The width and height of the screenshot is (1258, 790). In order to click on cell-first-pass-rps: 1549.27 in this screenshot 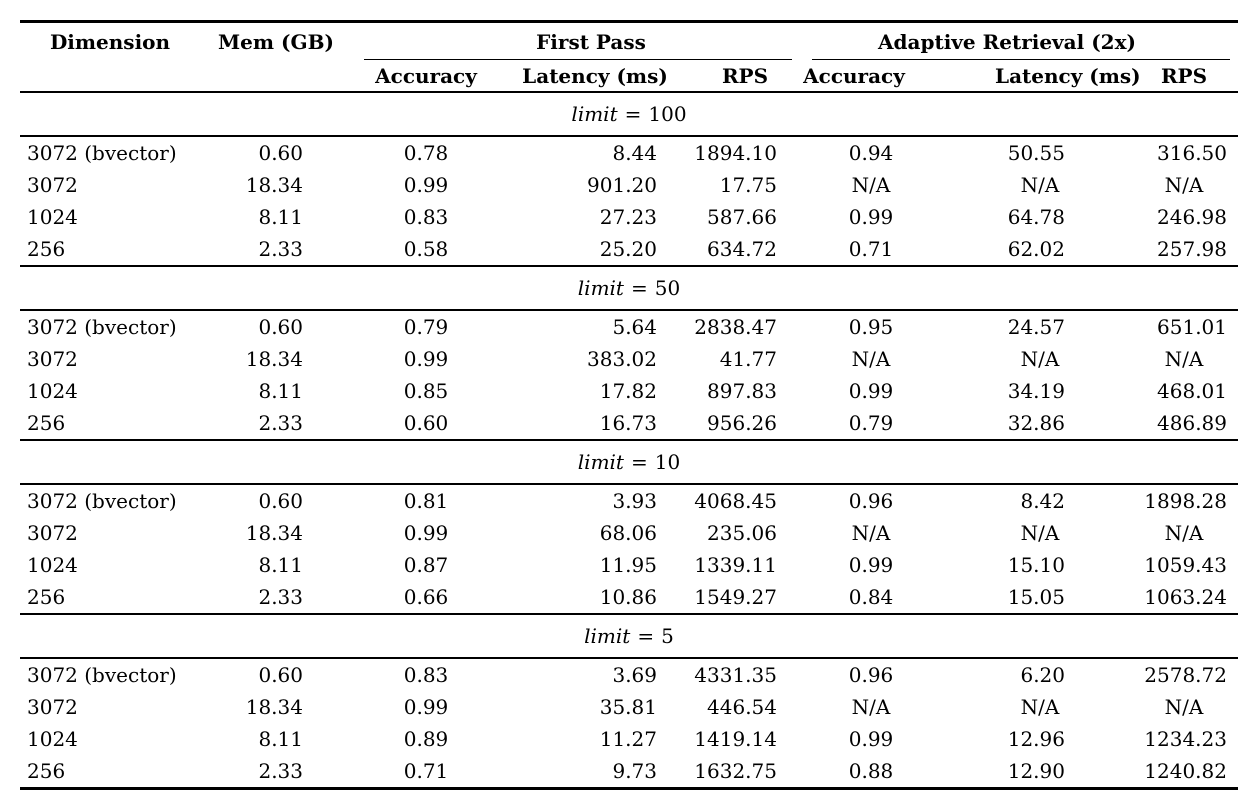, I will do `click(745, 598)`.